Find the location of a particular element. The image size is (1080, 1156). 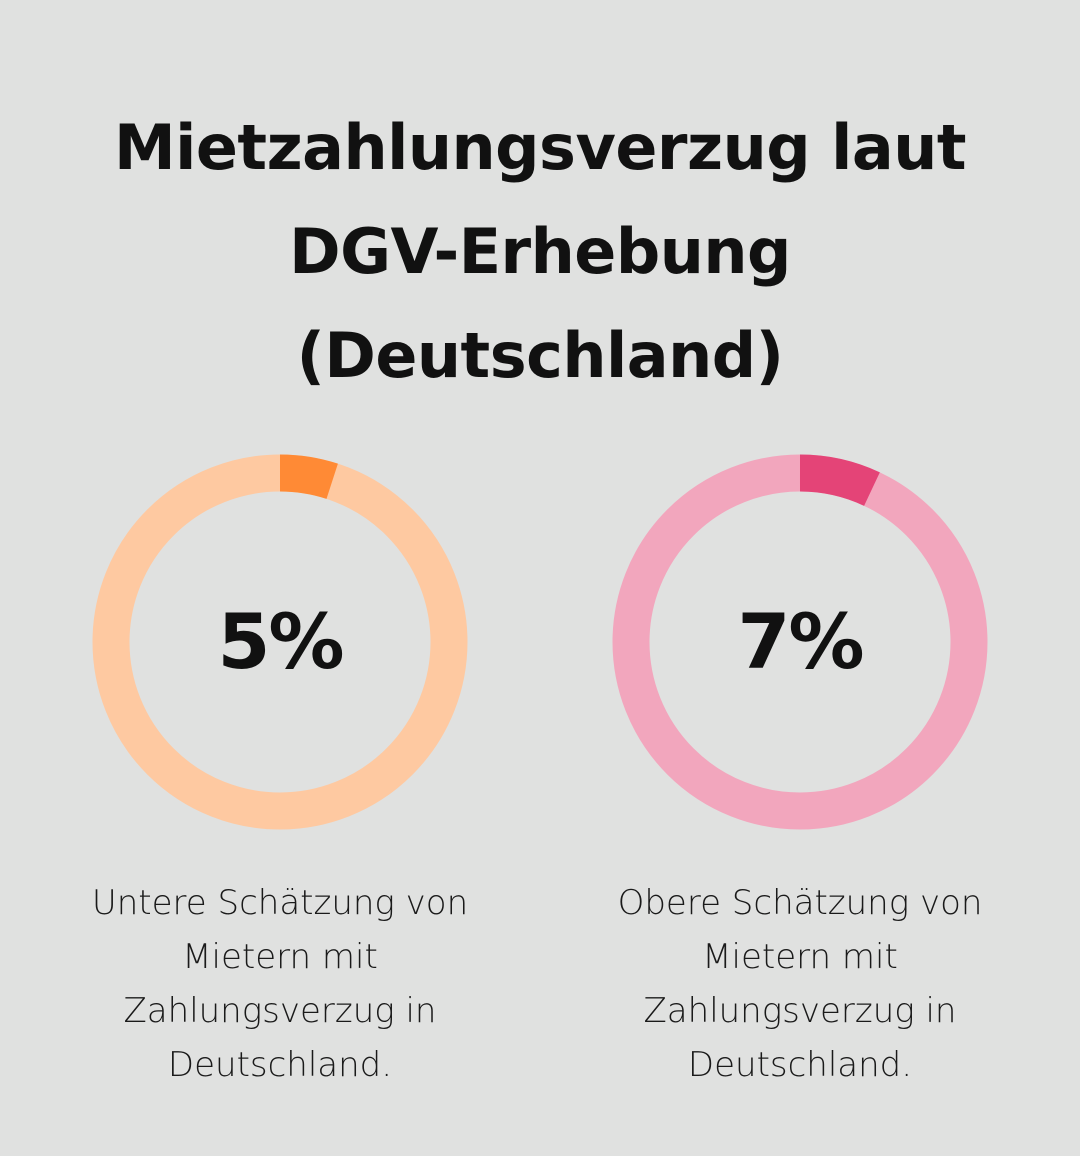

percentage-label-upper: 7% is located at coordinates (800, 641).